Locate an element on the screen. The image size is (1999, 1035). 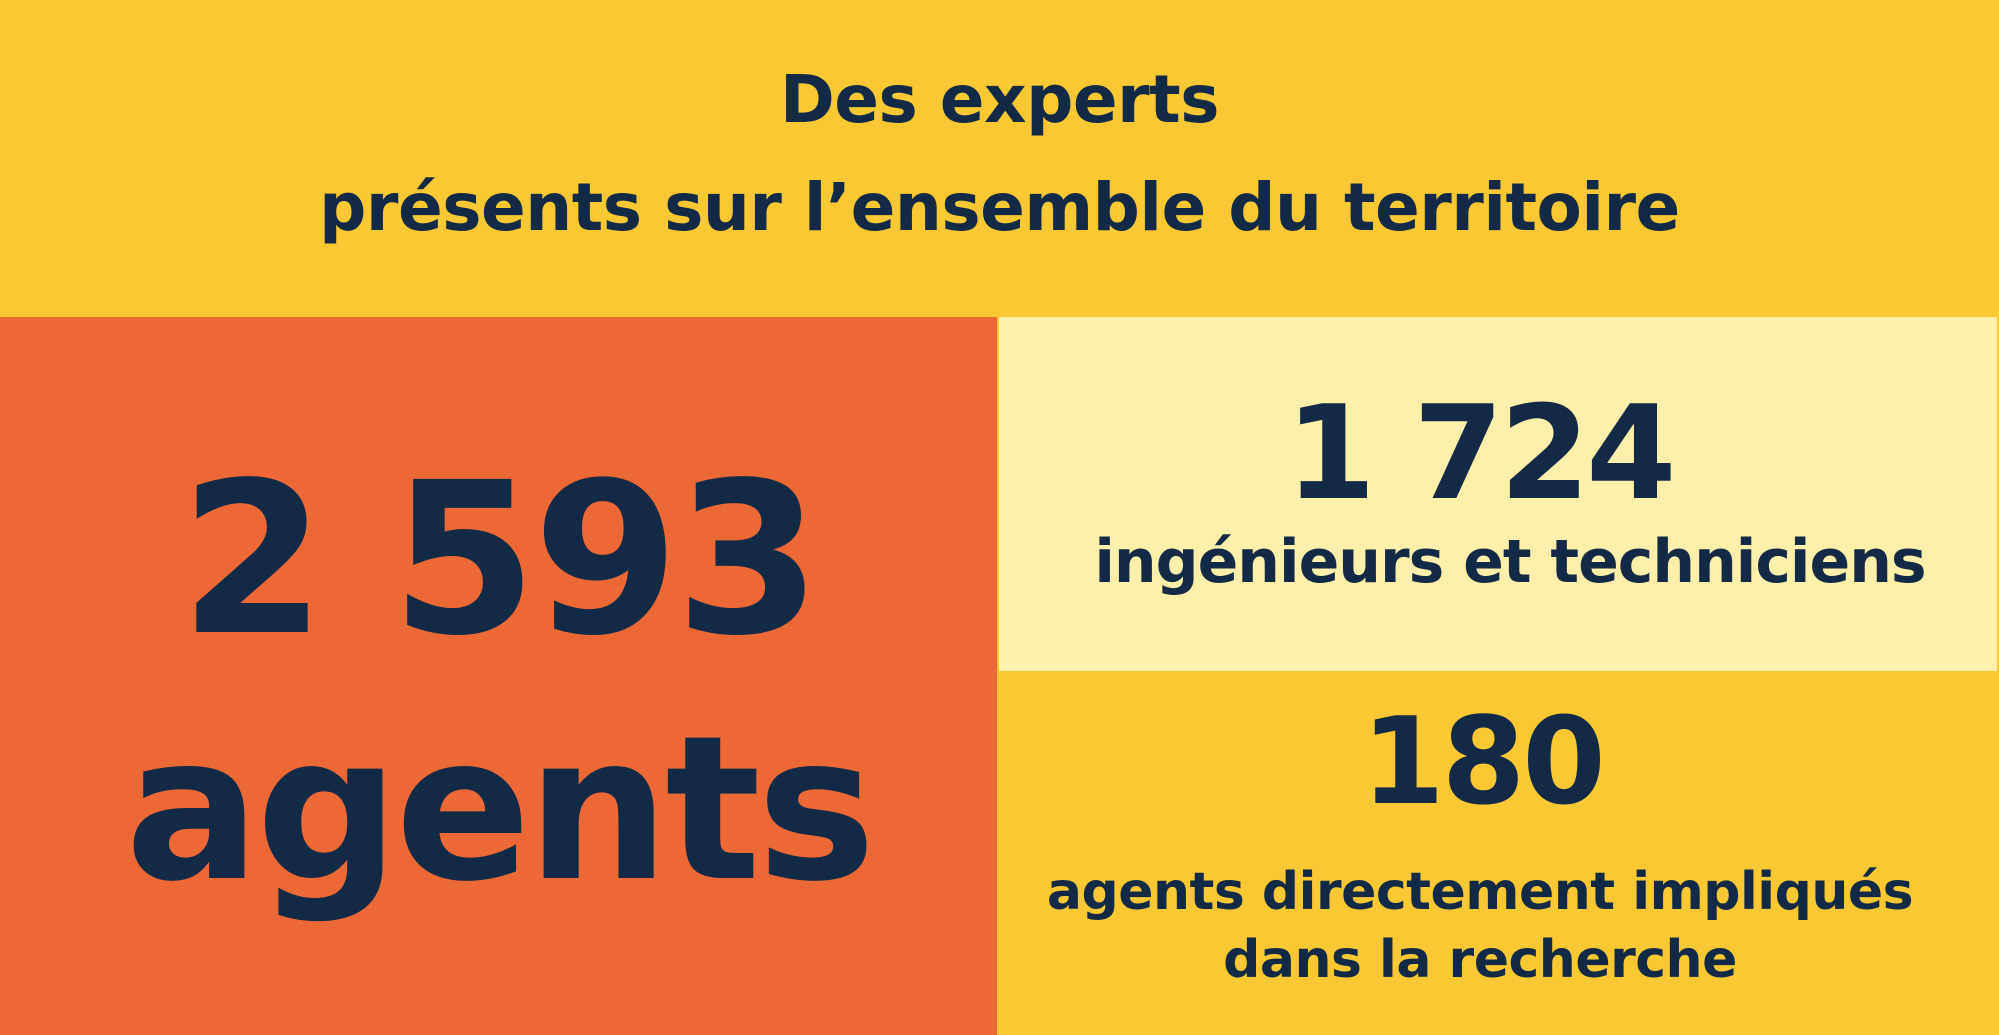
agents-count: 2 593 is located at coordinates (500, 559).